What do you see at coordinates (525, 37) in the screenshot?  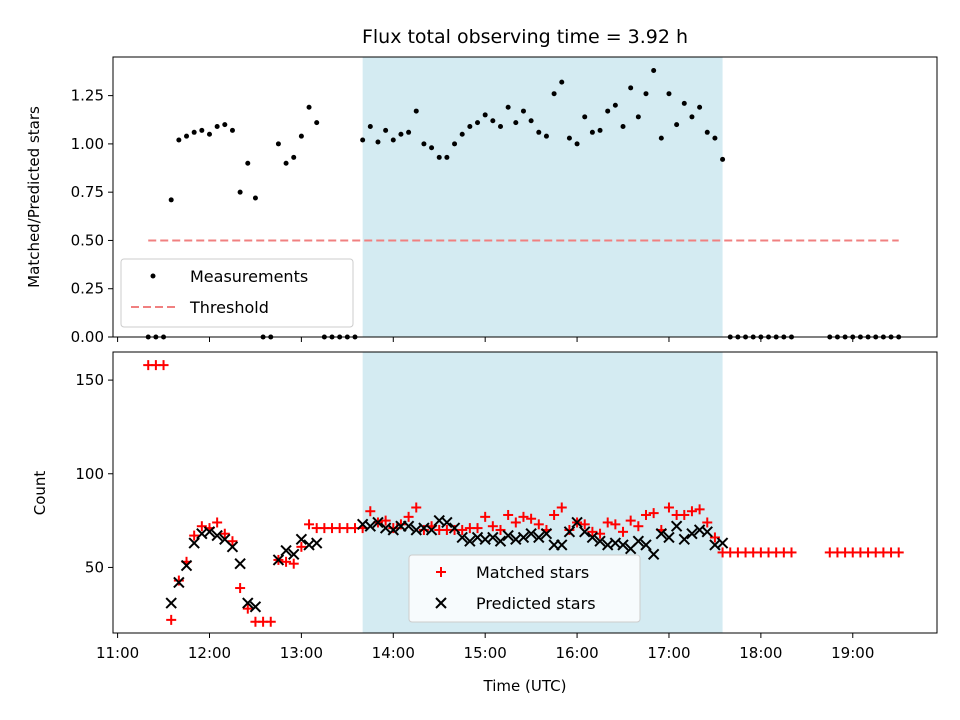 I see `chart-title: Flux total observing time = 3.92 h` at bounding box center [525, 37].